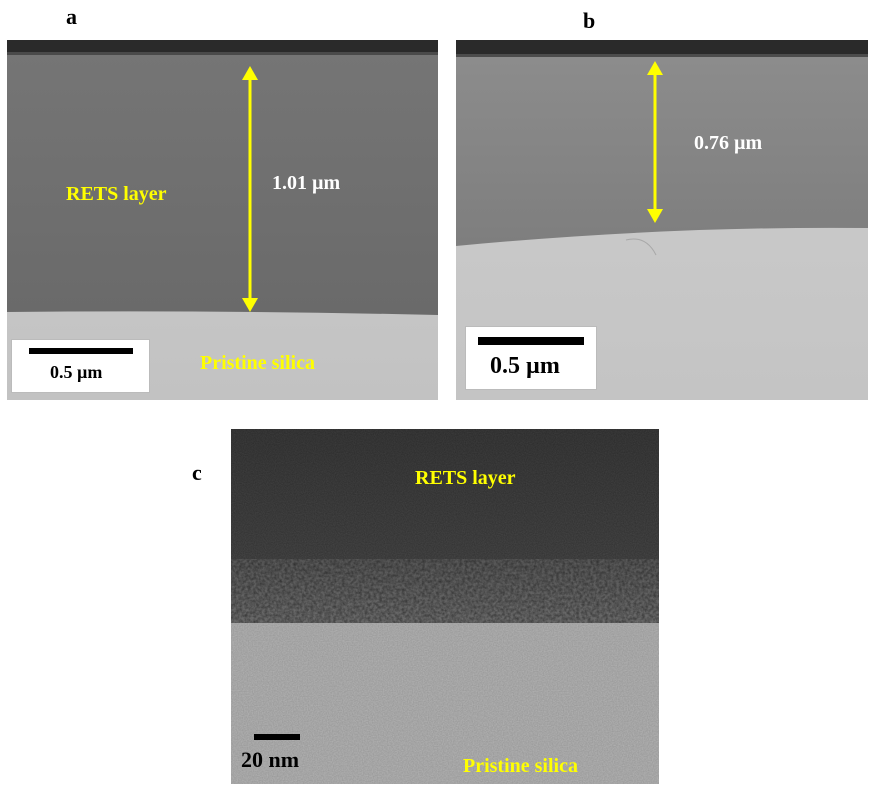  What do you see at coordinates (520, 766) in the screenshot?
I see `panel-c-substrate-label: Pristine silica` at bounding box center [520, 766].